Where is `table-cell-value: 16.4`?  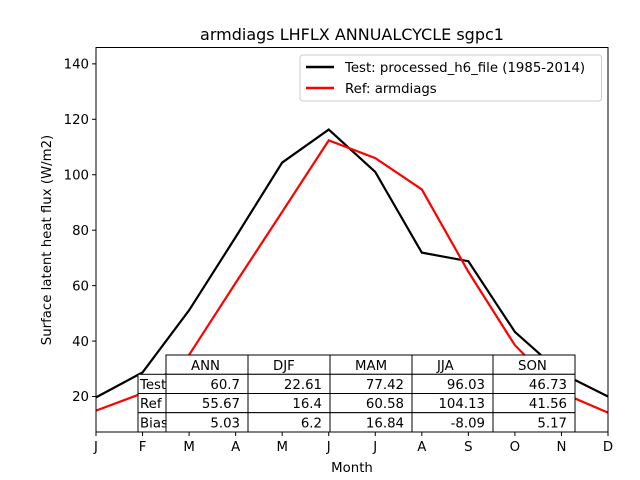
table-cell-value: 16.4 is located at coordinates (307, 404).